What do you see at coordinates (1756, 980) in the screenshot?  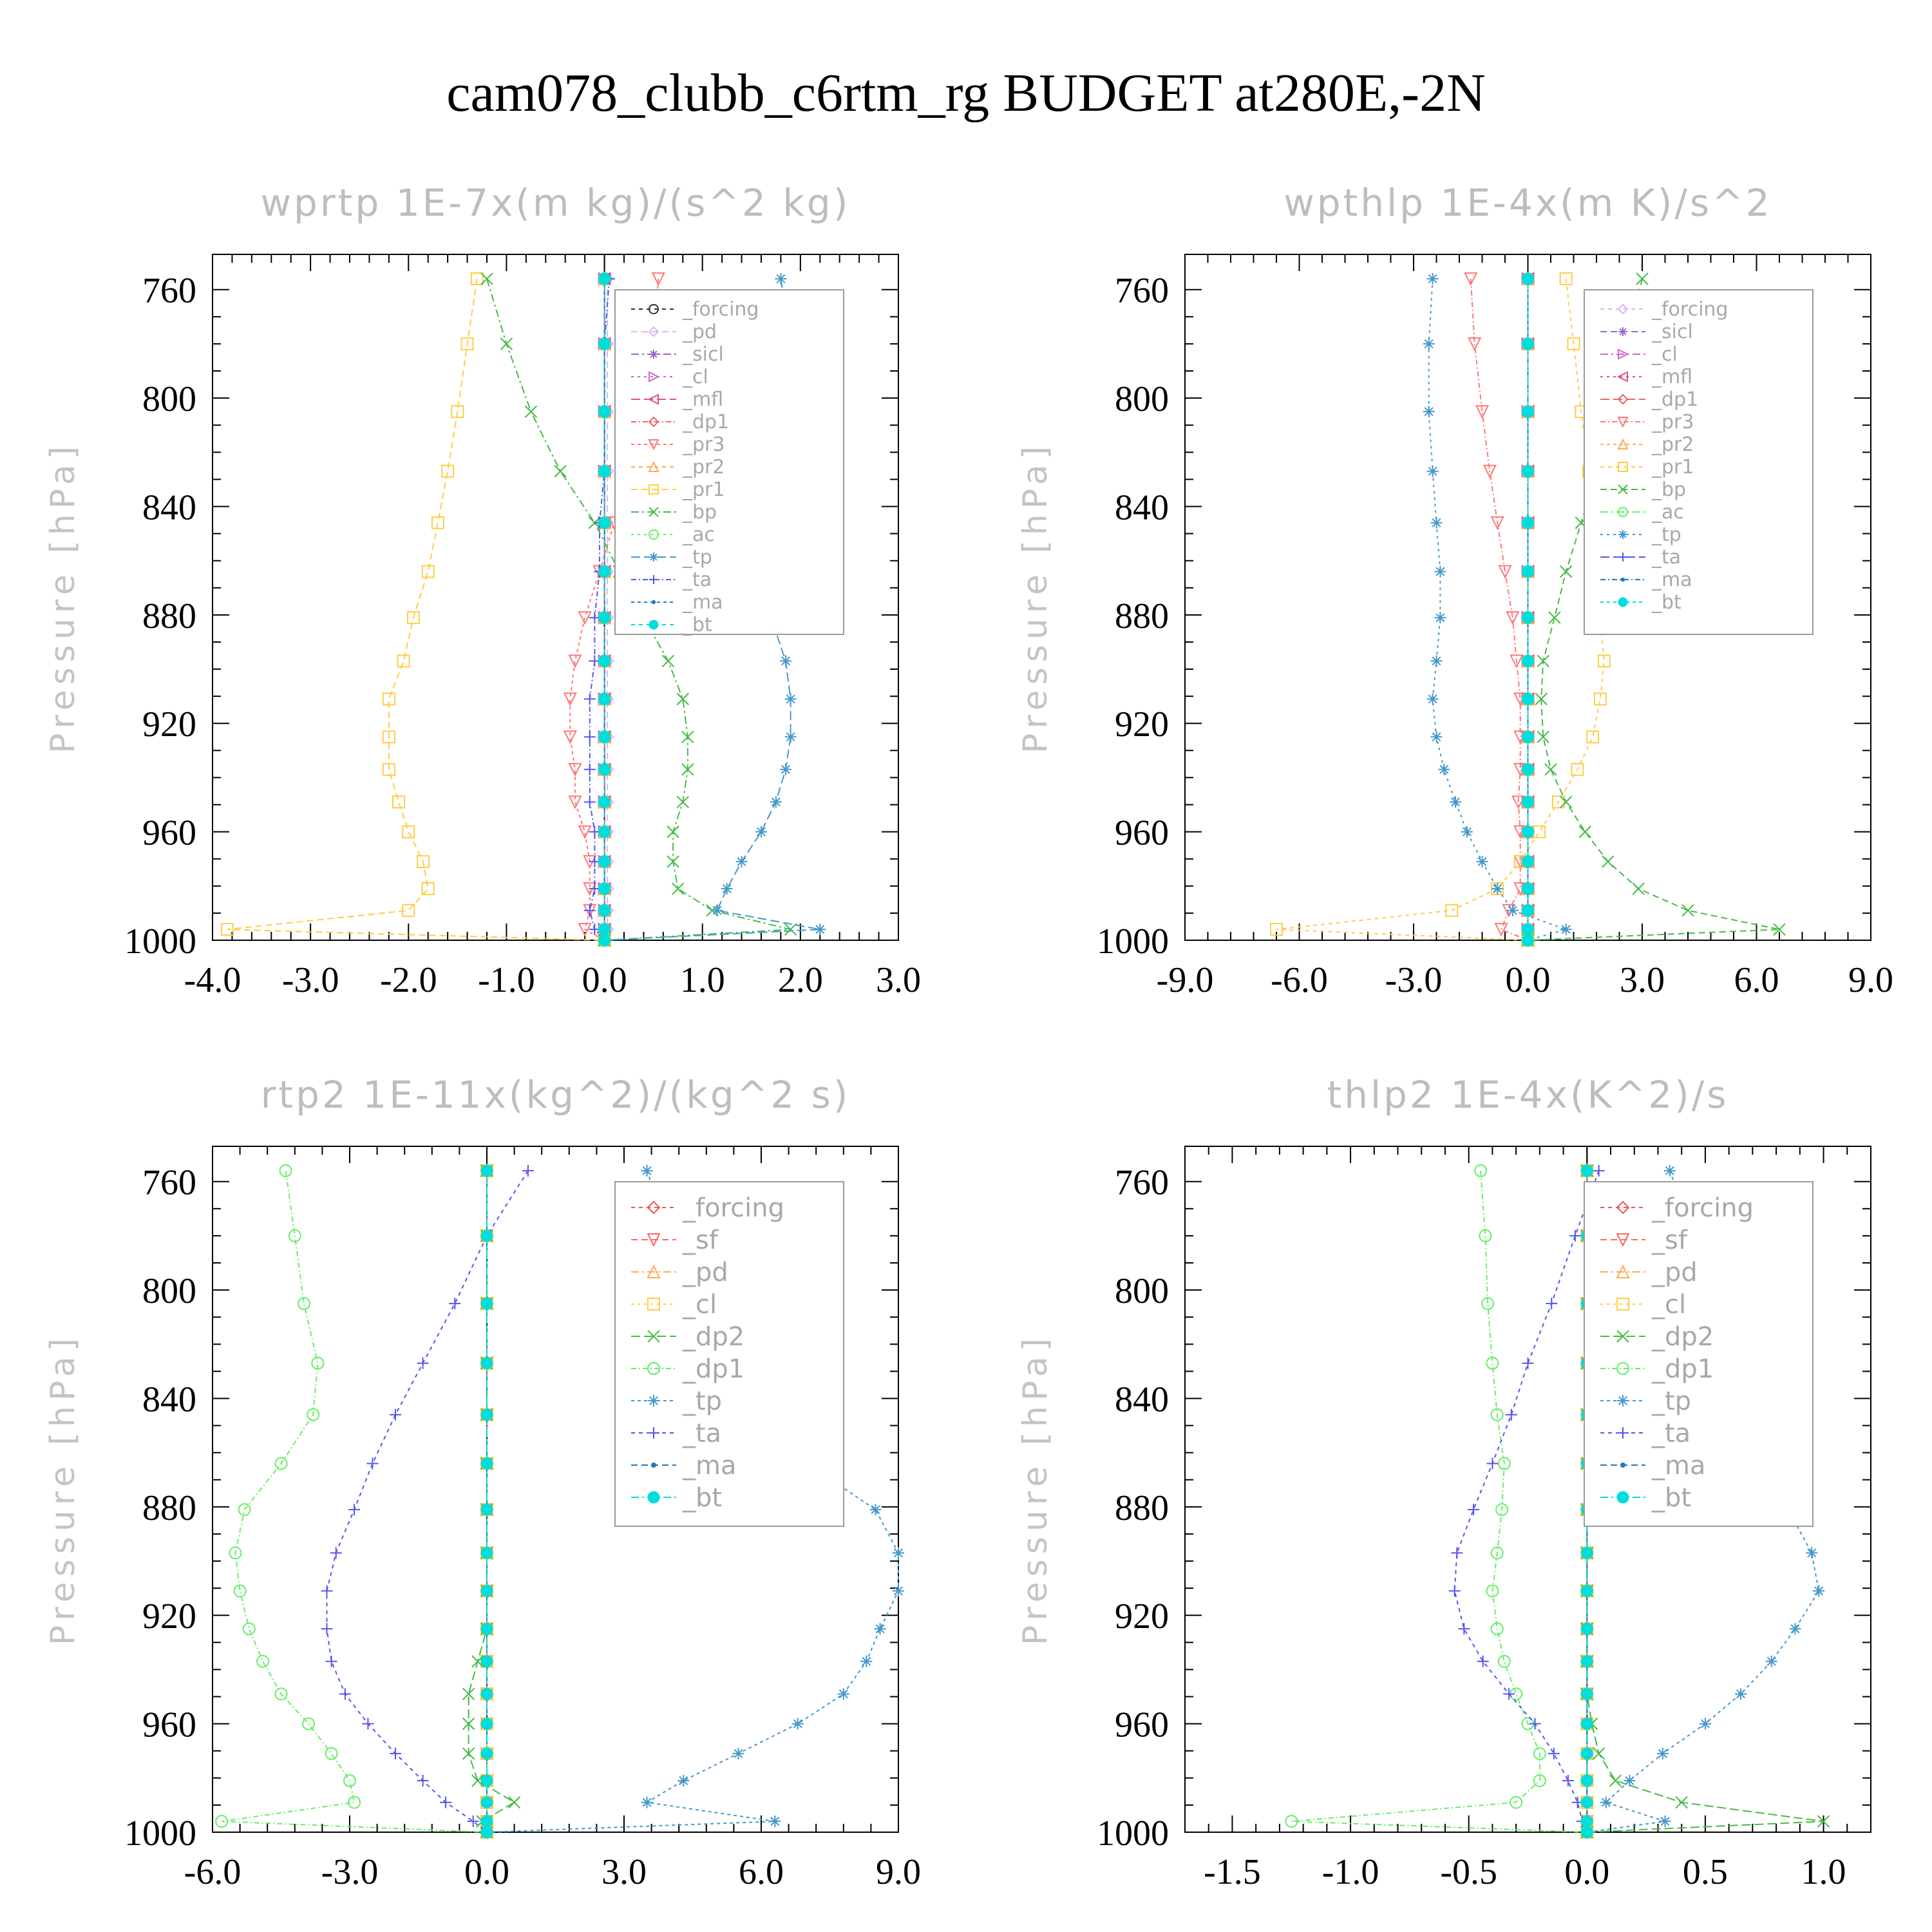 I see `x-tick-label: 6.0` at bounding box center [1756, 980].